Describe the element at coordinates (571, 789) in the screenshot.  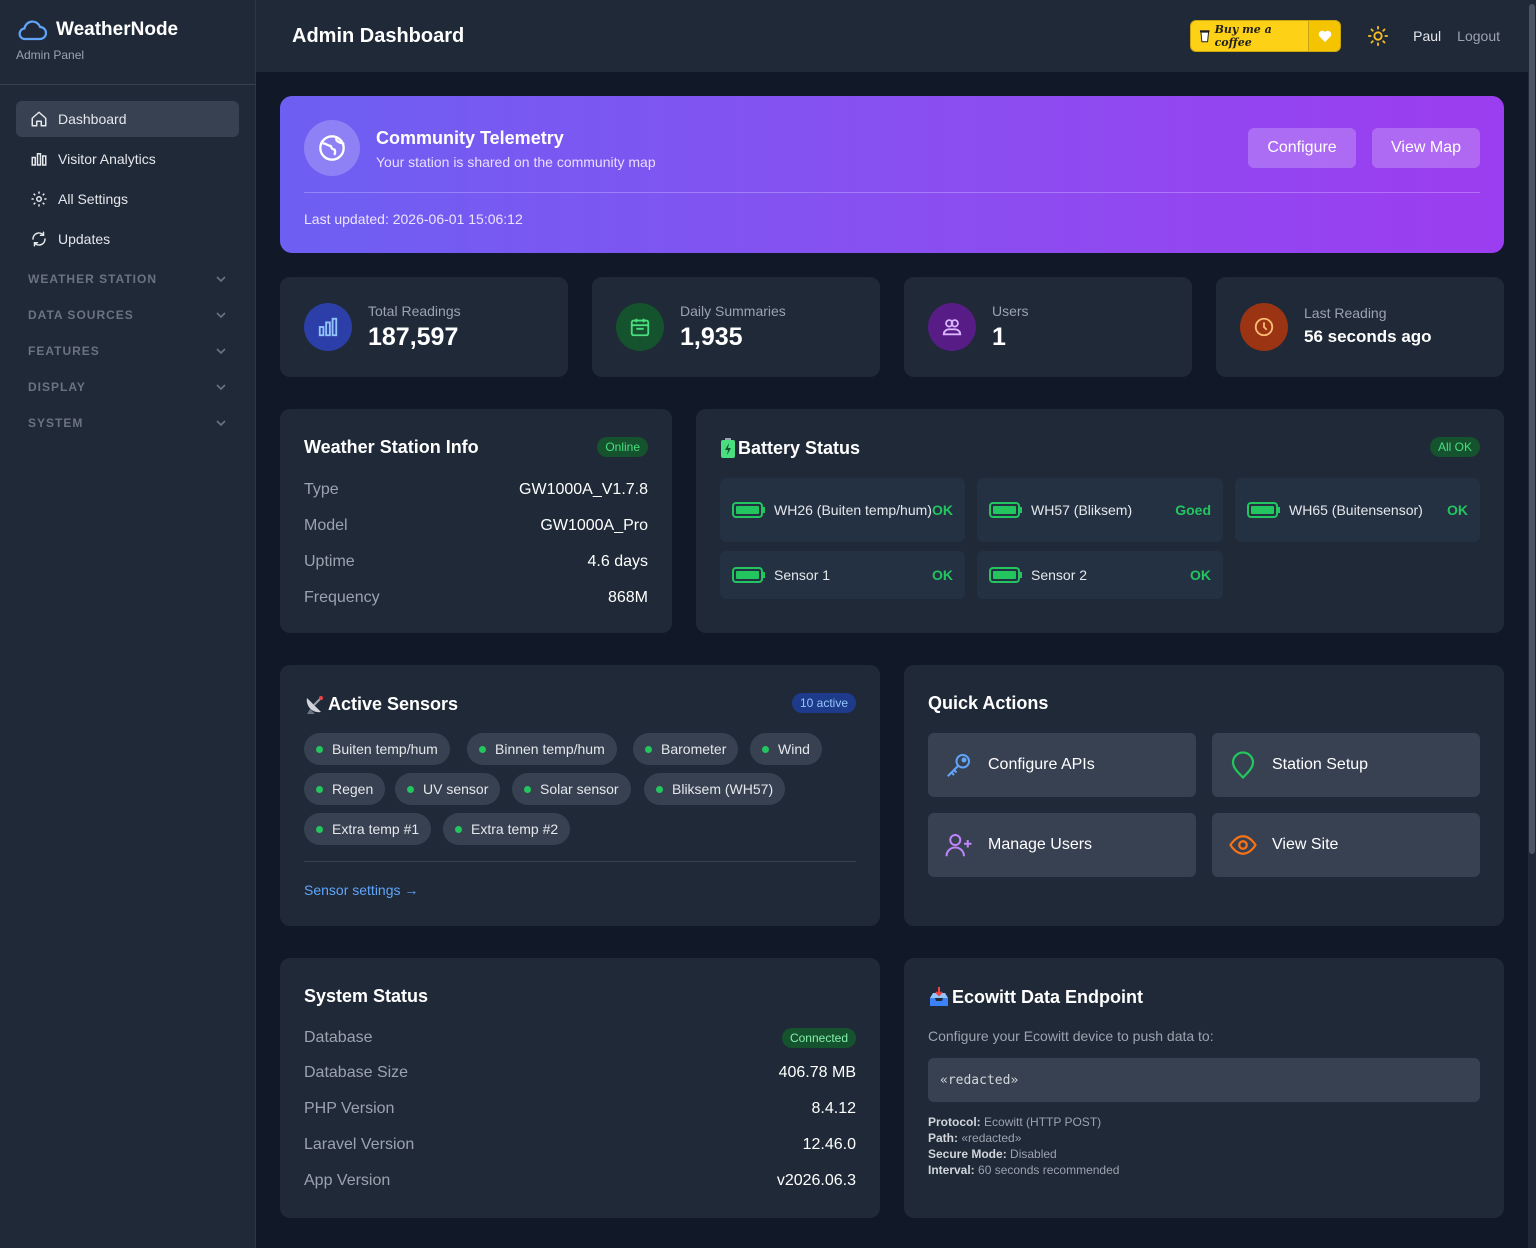
I see `sensor-chip: Solar sensor` at that location.